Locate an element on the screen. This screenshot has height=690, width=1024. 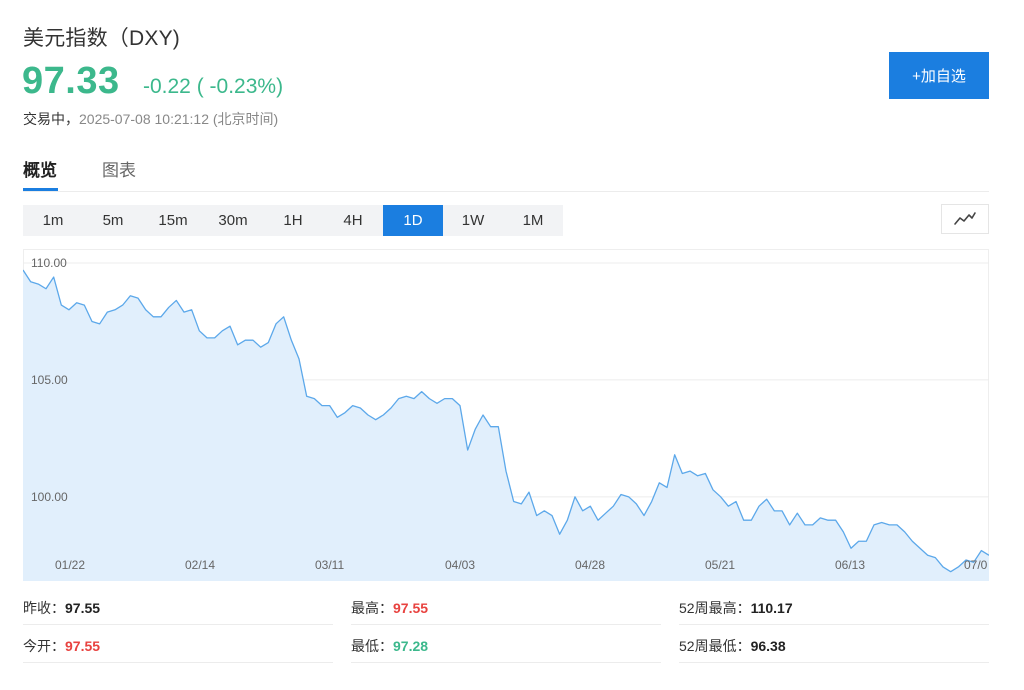
stat-label: 最低： is located at coordinates (372, 645).